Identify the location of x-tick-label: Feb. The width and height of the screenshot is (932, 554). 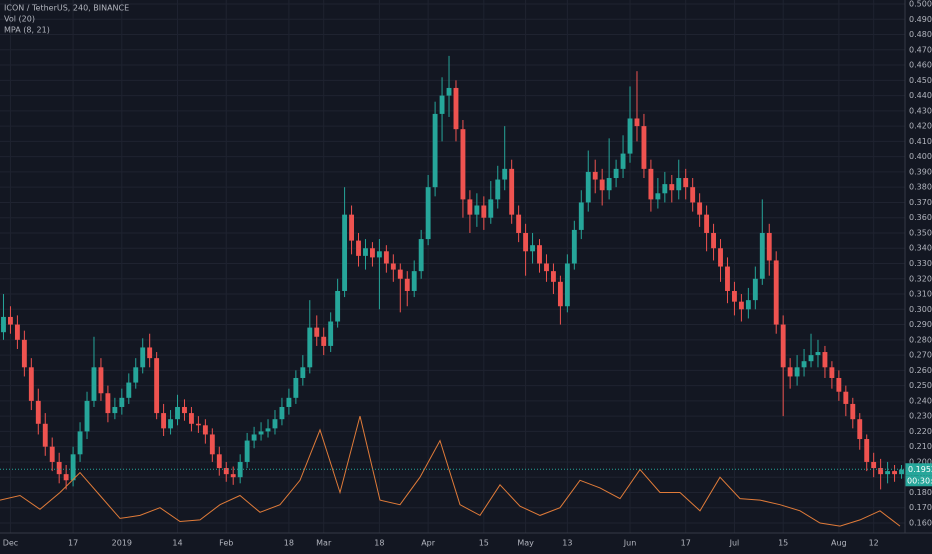
(226, 543).